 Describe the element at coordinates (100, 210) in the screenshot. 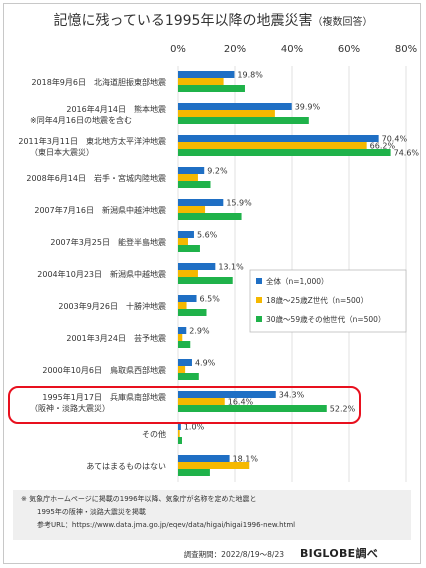

I see `category-label: 2007年7月16日 新潟県中越沖地震` at that location.